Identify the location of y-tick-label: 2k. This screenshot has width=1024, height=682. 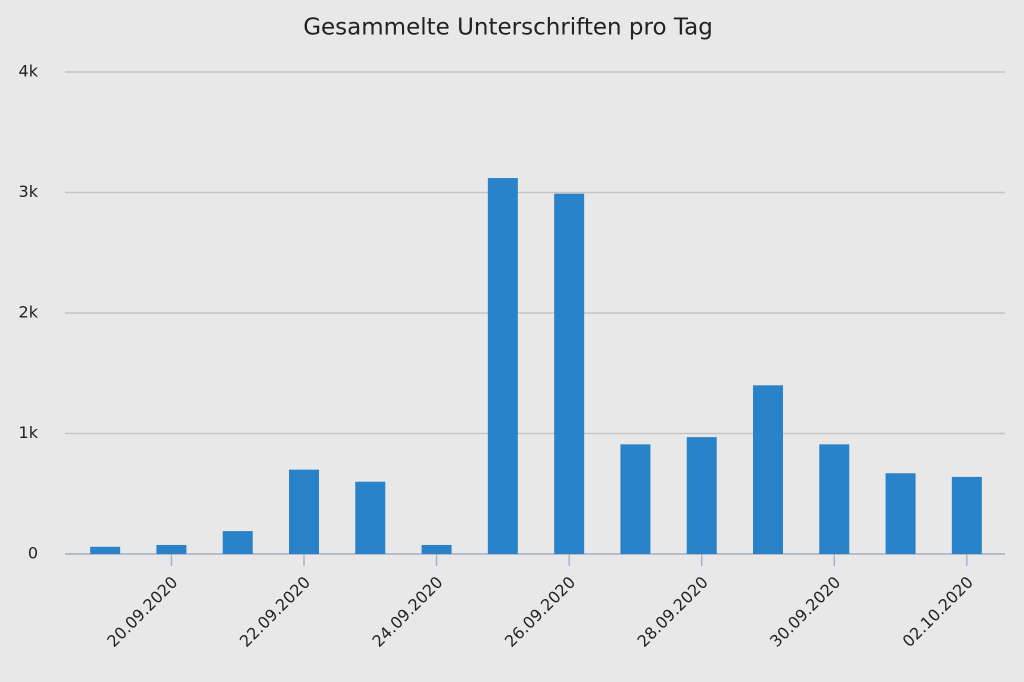
(29, 312).